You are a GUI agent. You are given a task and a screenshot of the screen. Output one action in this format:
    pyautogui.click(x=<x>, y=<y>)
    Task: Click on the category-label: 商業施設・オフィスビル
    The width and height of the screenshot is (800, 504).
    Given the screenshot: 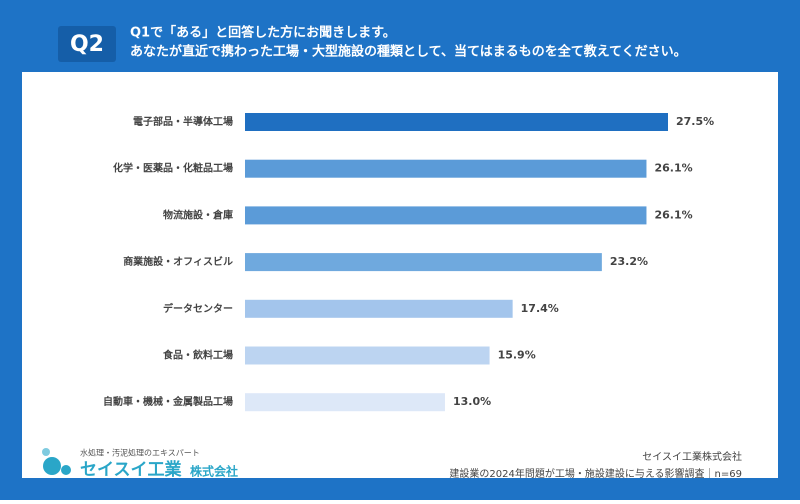 What is the action you would take?
    pyautogui.click(x=178, y=261)
    